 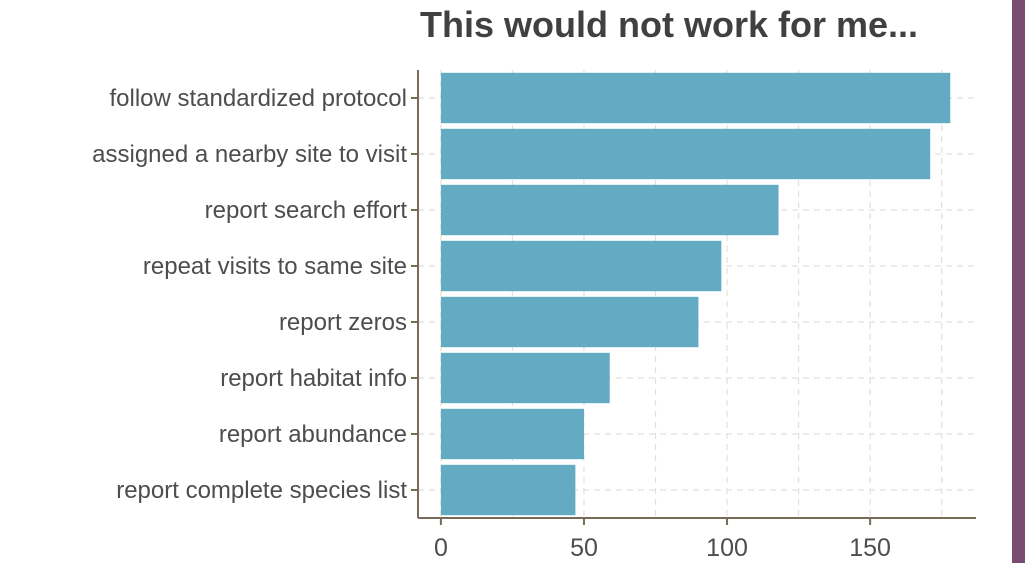 What do you see at coordinates (441, 548) in the screenshot?
I see `x-tick-label: 0` at bounding box center [441, 548].